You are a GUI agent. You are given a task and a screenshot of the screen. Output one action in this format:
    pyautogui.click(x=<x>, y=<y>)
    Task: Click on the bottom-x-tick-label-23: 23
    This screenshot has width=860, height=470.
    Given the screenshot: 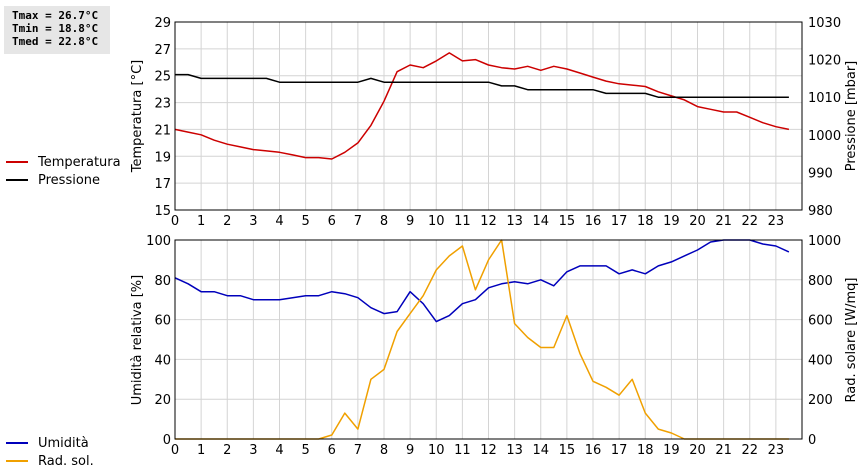 What is the action you would take?
    pyautogui.click(x=776, y=450)
    